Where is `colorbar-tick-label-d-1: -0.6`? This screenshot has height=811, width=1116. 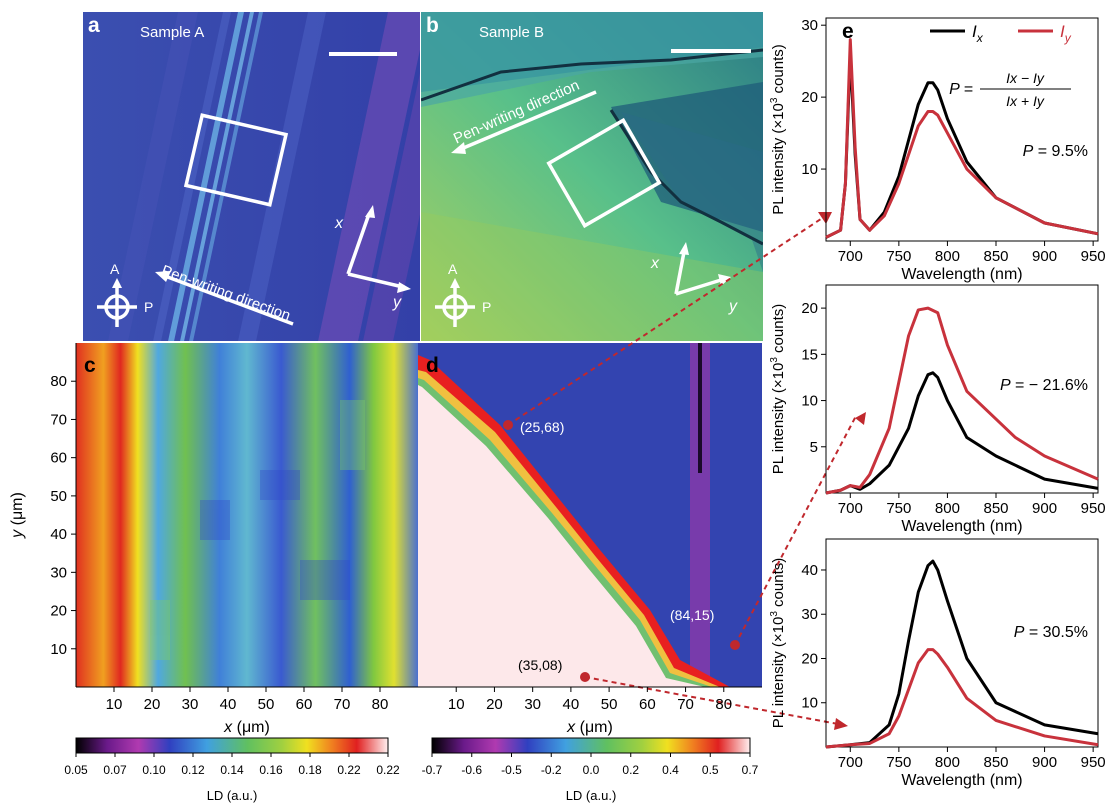 colorbar-tick-label-d-1: -0.6 is located at coordinates (471, 770).